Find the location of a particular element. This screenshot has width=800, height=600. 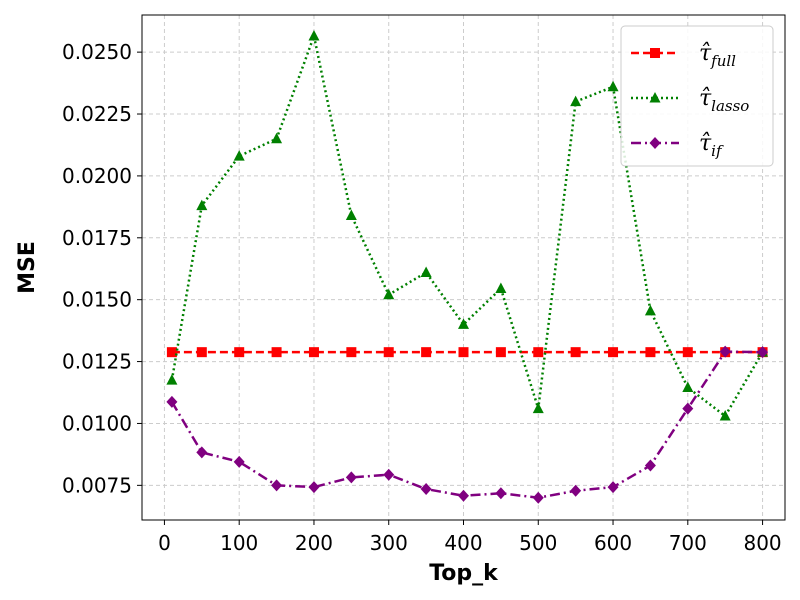

legend-label: τ̂lasso is located at coordinates (724, 100).